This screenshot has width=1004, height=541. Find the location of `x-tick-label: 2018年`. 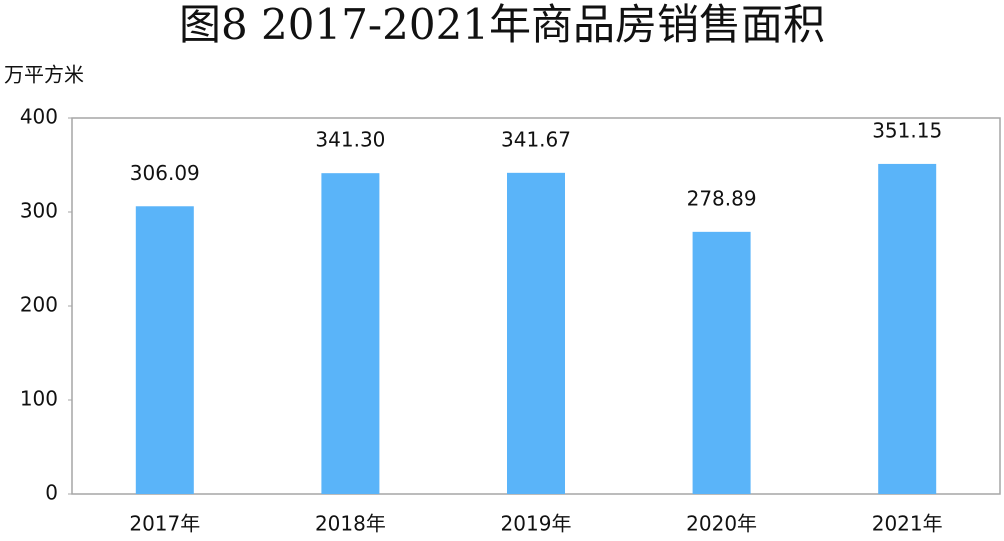

x-tick-label: 2018年 is located at coordinates (350, 524).